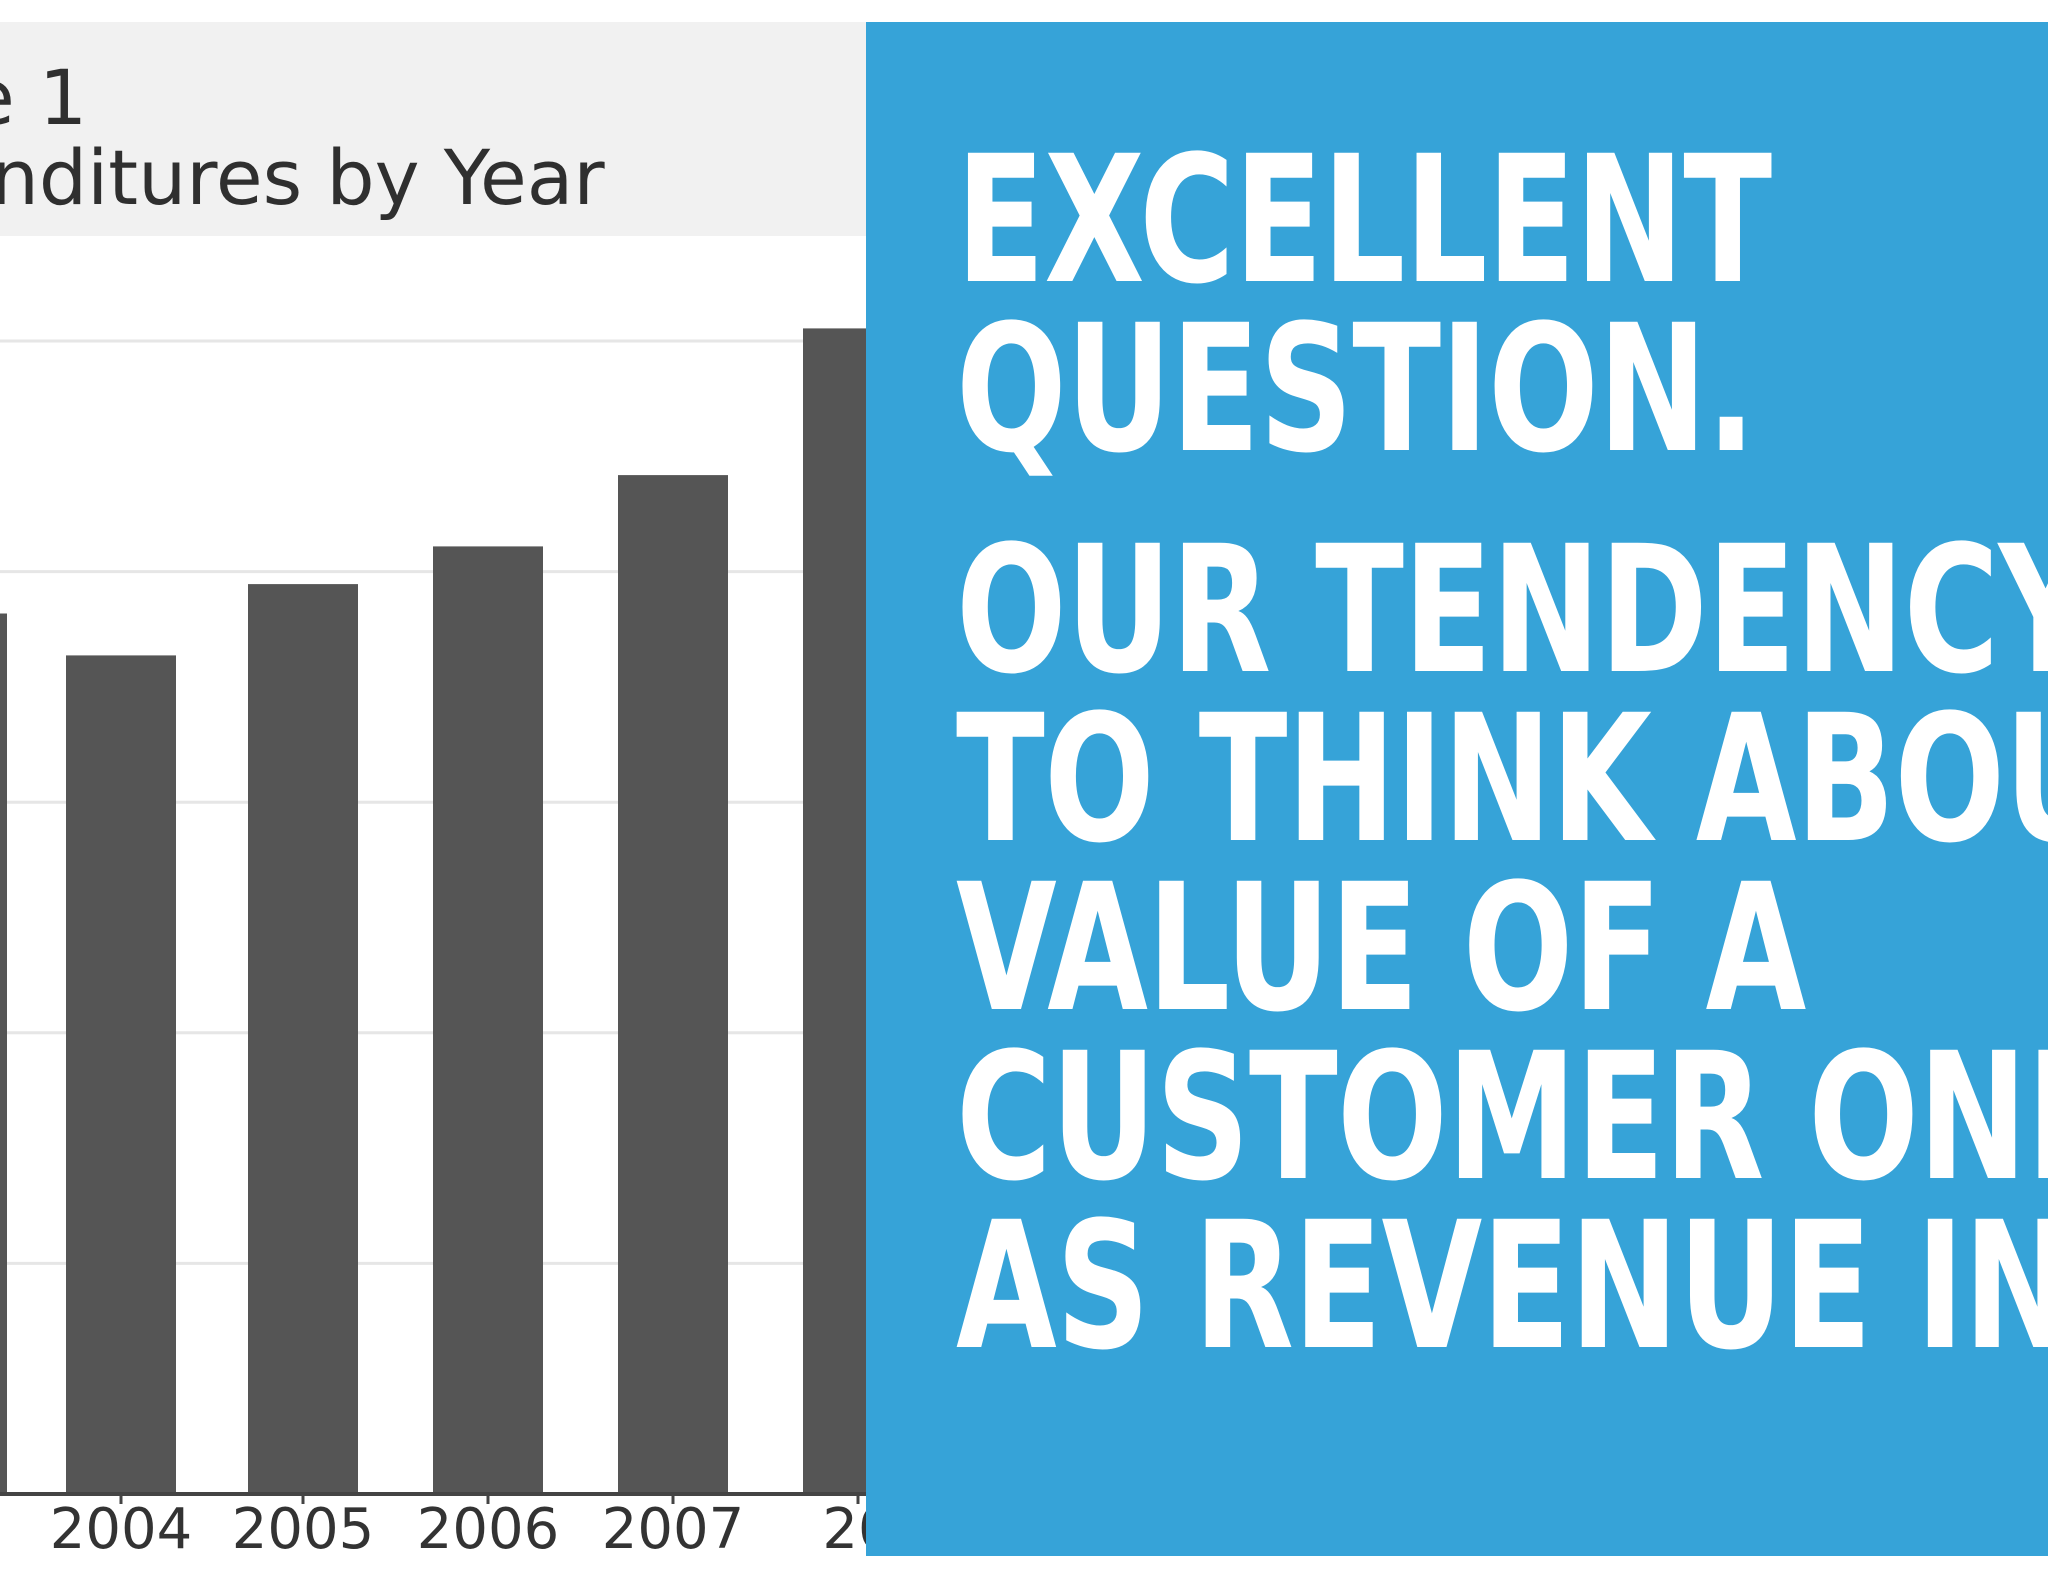  Describe the element at coordinates (488, 1020) in the screenshot. I see `bar-2006` at that location.